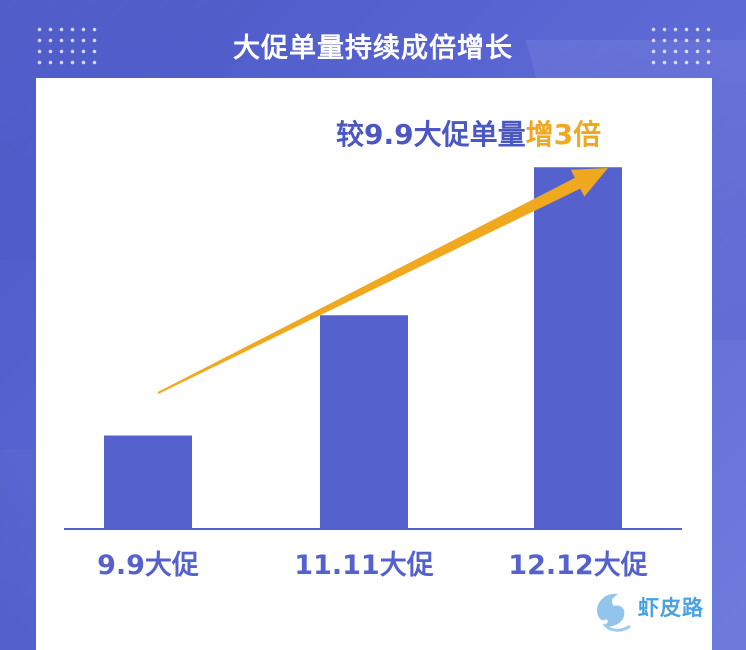  I want to click on annotation-prefix: 较9.9大促单量, so click(431, 134).